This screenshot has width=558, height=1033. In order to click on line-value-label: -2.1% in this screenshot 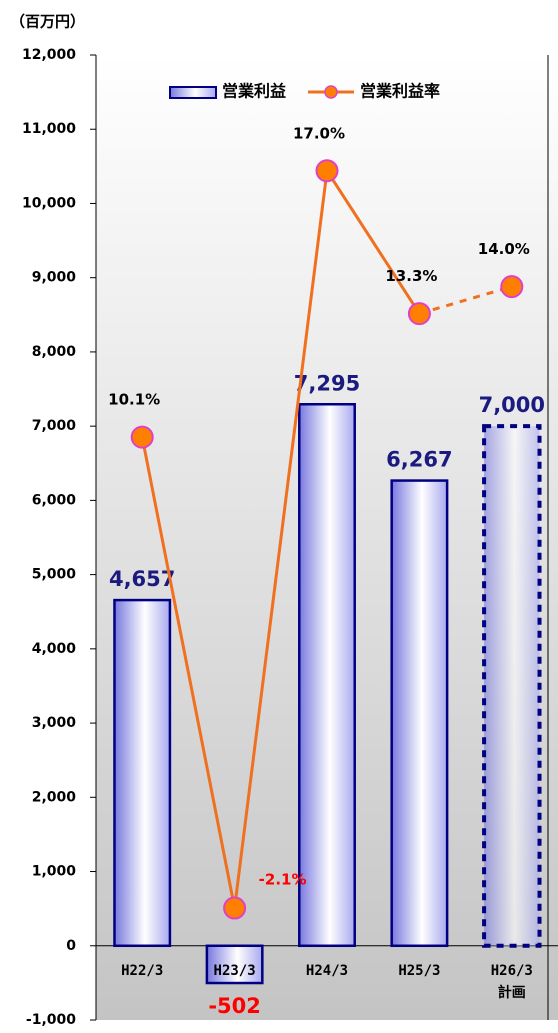, I will do `click(283, 880)`.